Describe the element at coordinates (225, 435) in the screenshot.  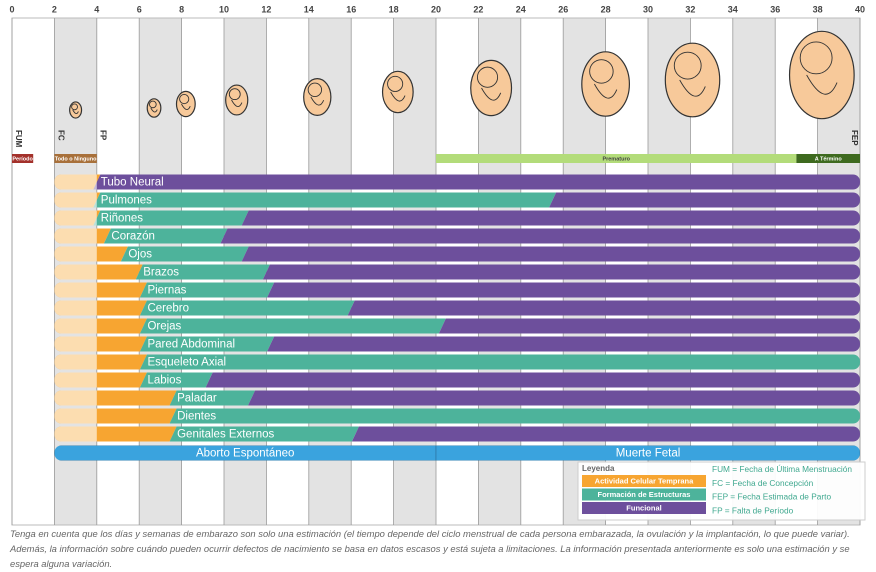
I see `organ-label: Genitales Externos` at that location.